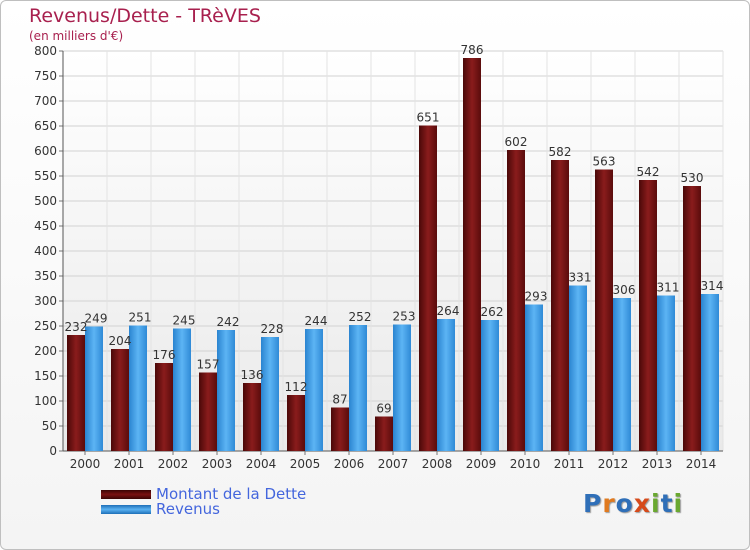 Image resolution: width=750 pixels, height=550 pixels. What do you see at coordinates (404, 317) in the screenshot?
I see `data-label-revenue: 253` at bounding box center [404, 317].